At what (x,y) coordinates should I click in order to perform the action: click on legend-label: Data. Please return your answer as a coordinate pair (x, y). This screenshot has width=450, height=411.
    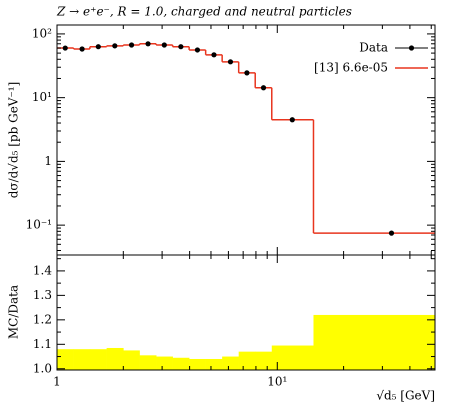
    Looking at the image, I should click on (373, 48).